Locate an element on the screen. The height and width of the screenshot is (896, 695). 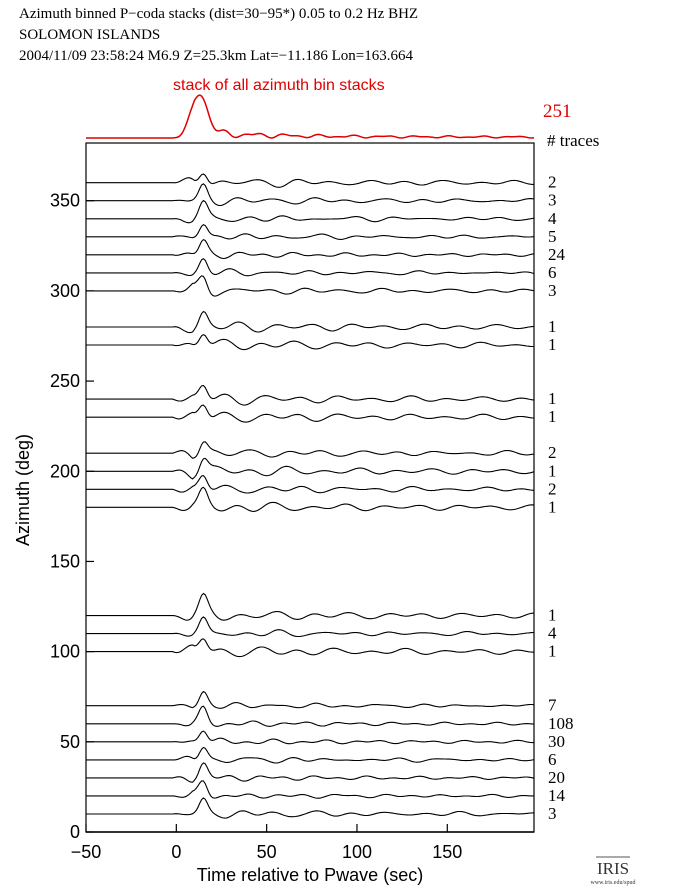
x-axis-ticks: −50 0 50 100 150 is located at coordinates (266, 843).